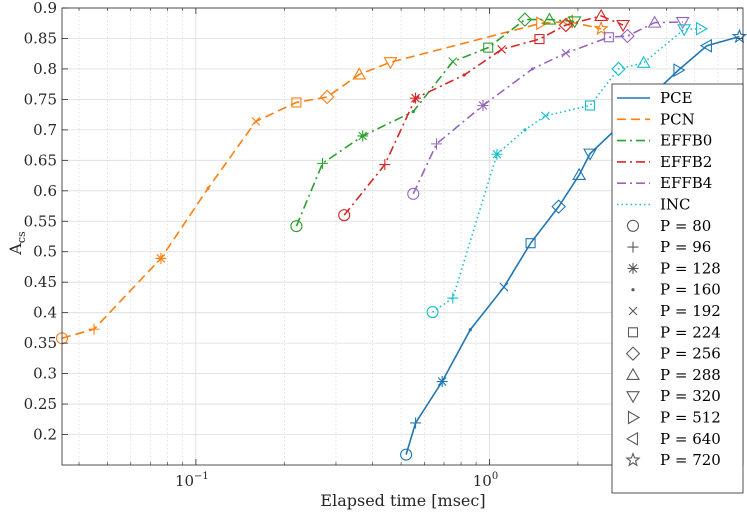 The image size is (747, 515). What do you see at coordinates (690, 311) in the screenshot?
I see `legend-marker-label: P = 192` at bounding box center [690, 311].